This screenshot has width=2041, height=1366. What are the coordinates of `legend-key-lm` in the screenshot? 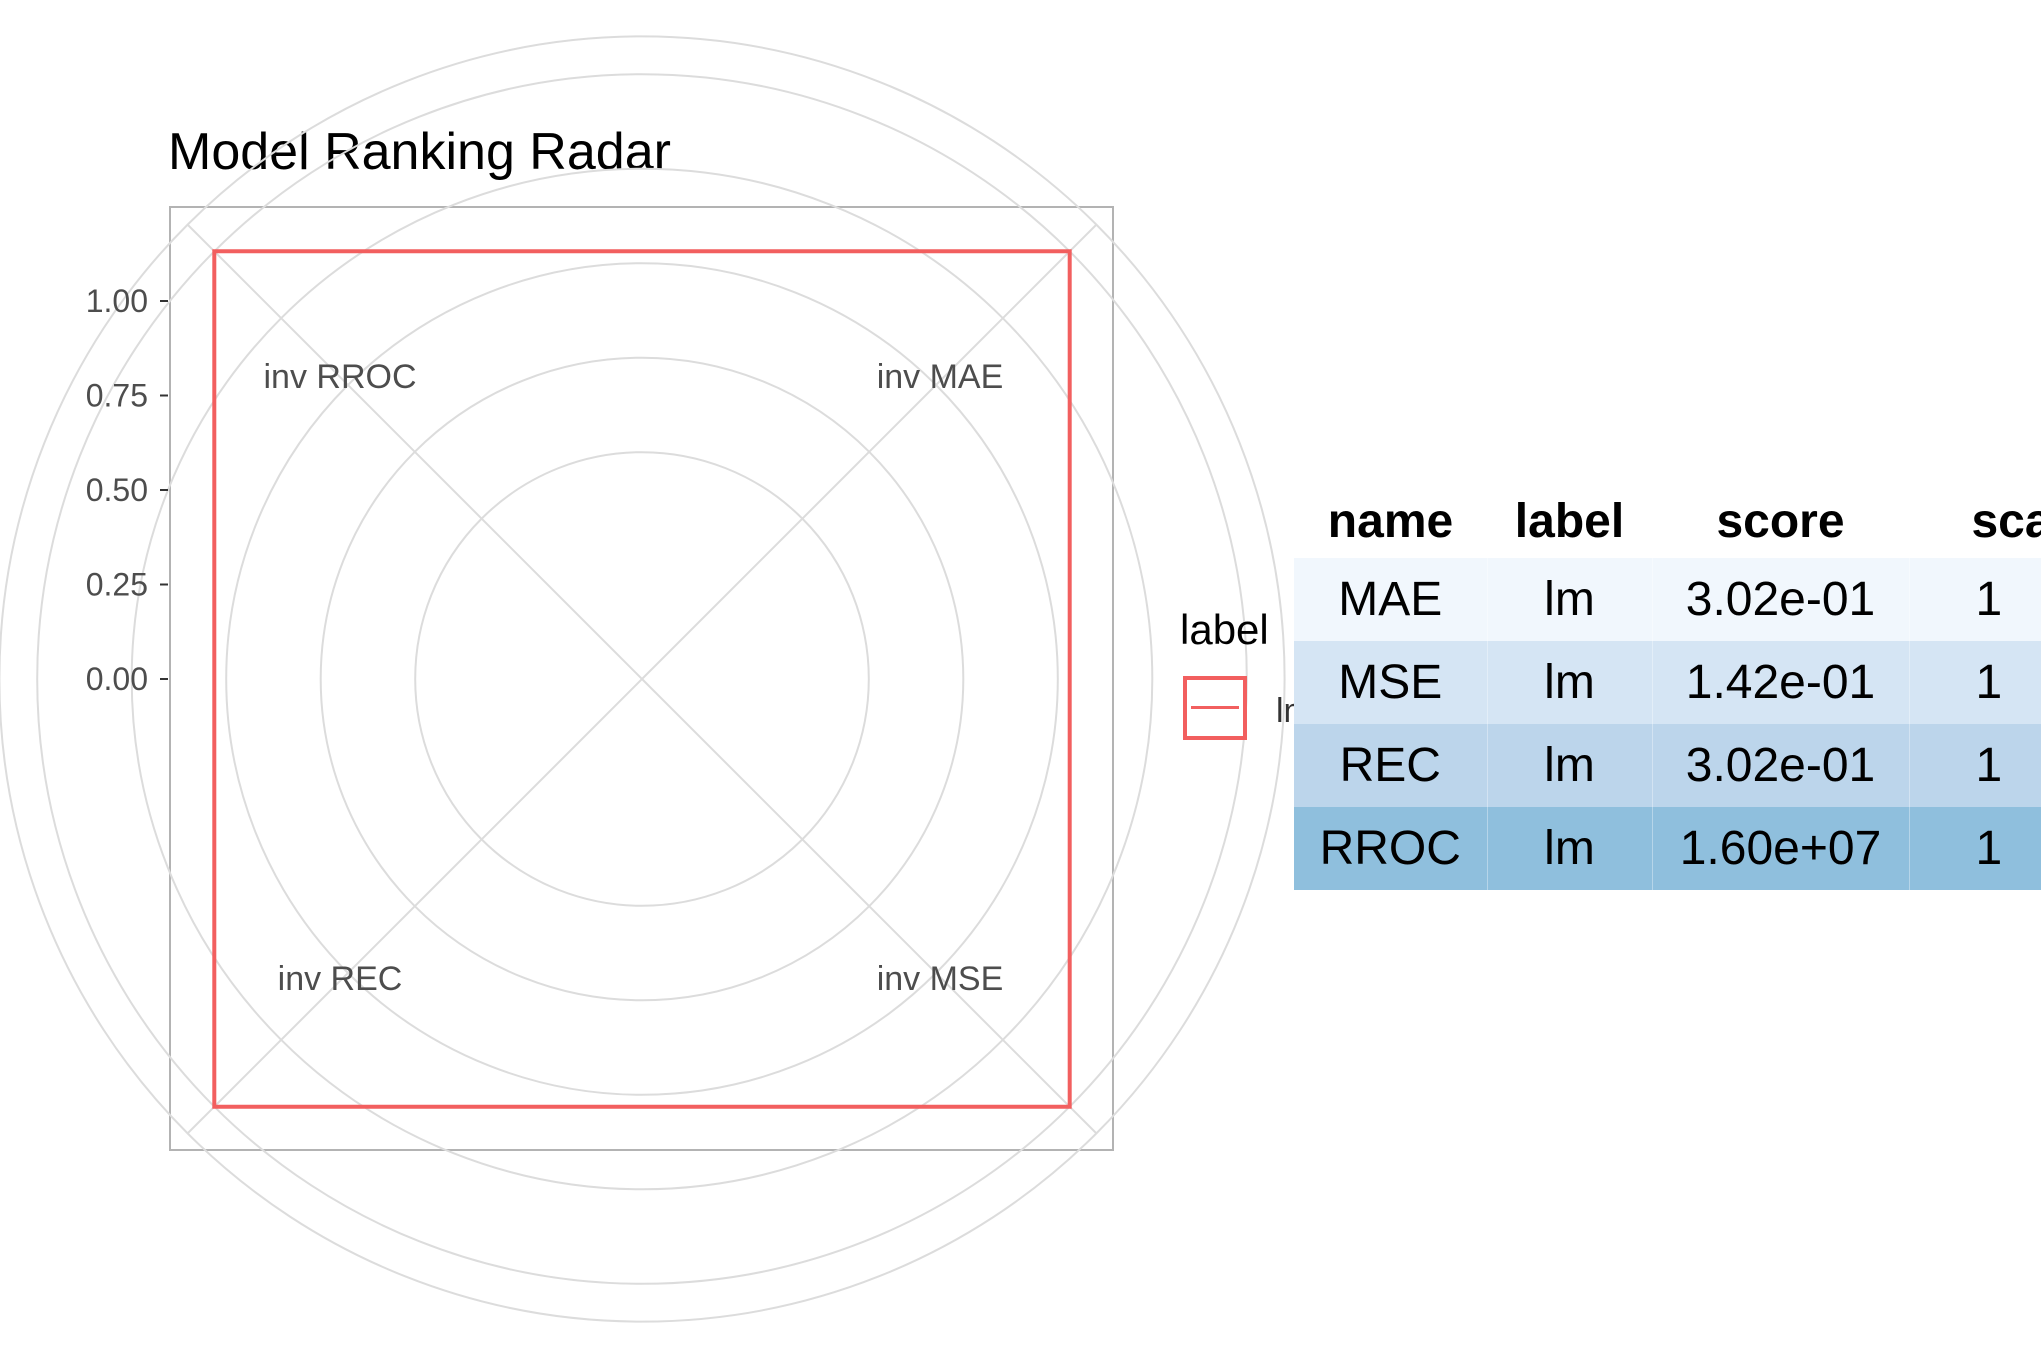 It's located at (1215, 708).